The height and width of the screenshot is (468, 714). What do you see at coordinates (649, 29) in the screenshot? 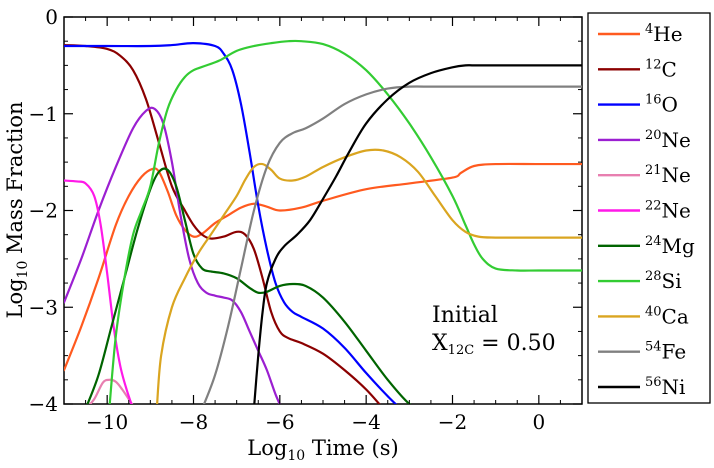
I see `legend-mass-number: 4` at bounding box center [649, 29].